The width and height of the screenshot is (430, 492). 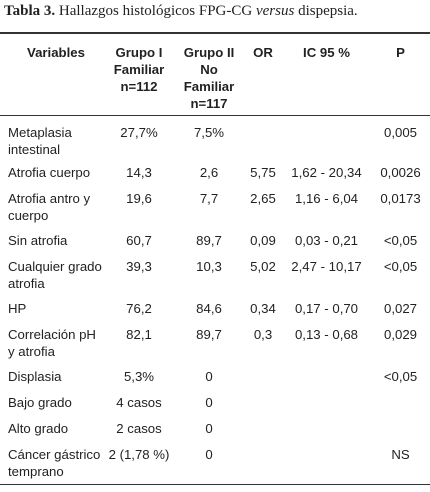 I want to click on col-header-grupo-ii: Grupo II No Familiar n=117, so click(x=209, y=78).